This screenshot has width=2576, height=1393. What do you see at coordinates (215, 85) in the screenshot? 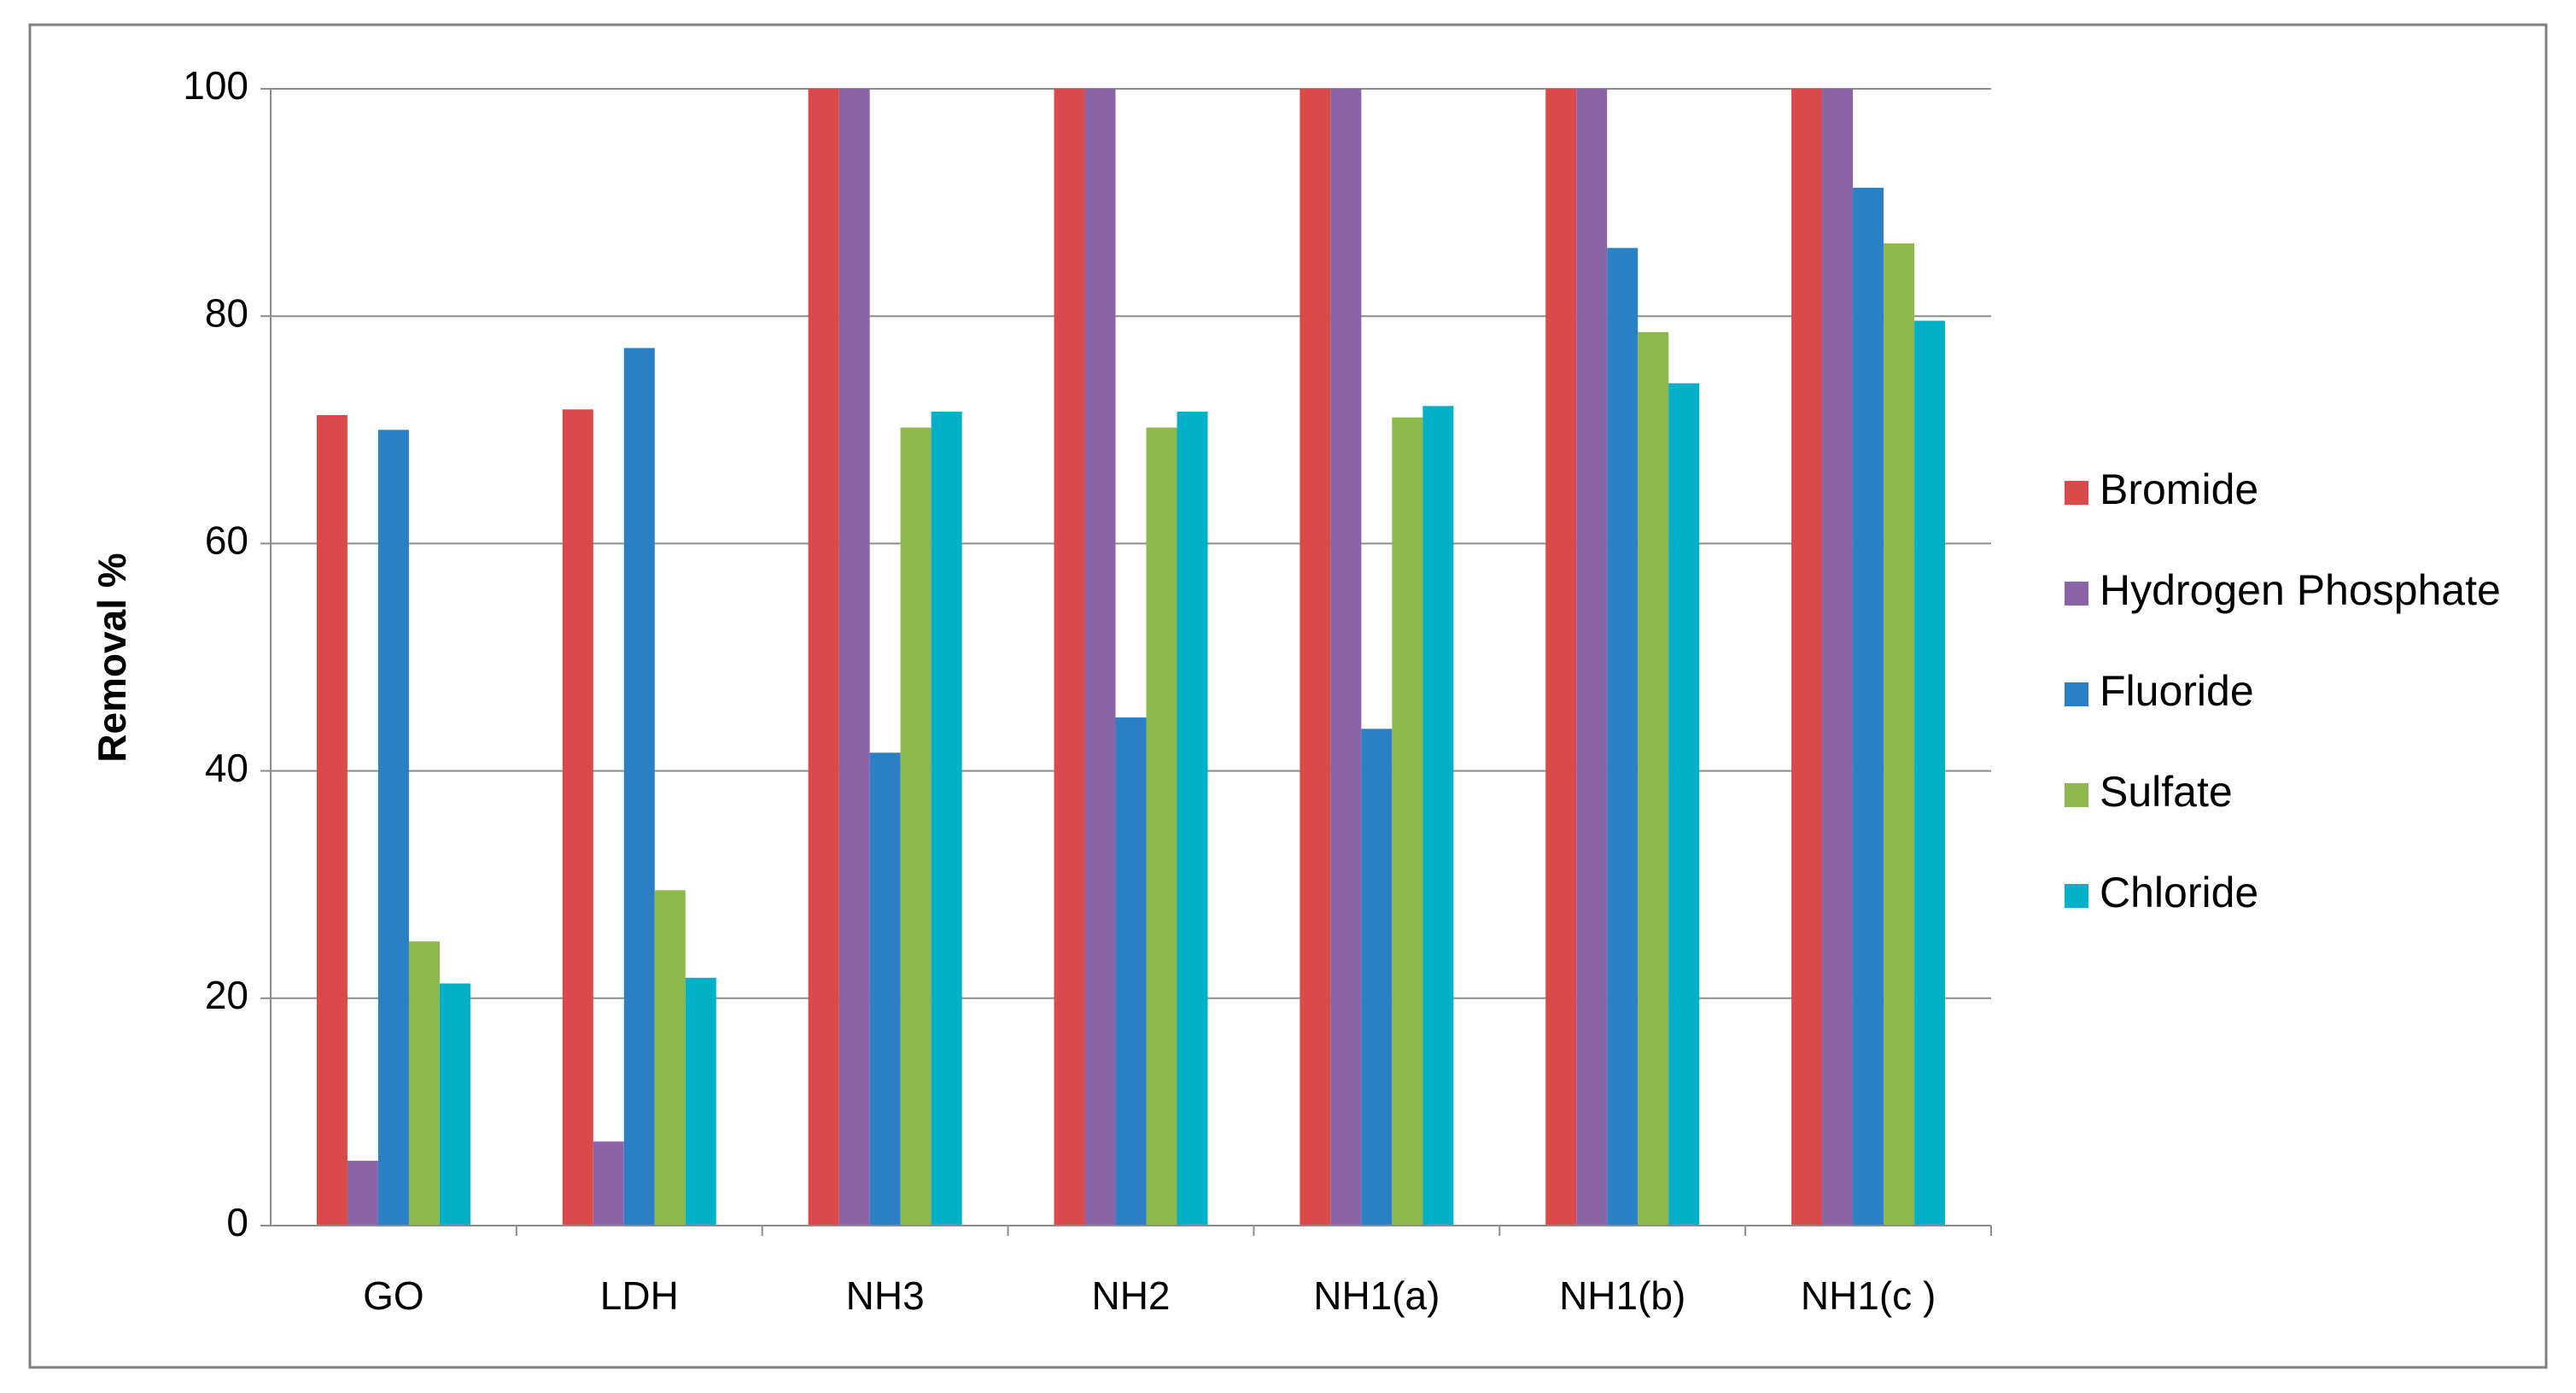
I see `y-tick-label: 100` at bounding box center [215, 85].